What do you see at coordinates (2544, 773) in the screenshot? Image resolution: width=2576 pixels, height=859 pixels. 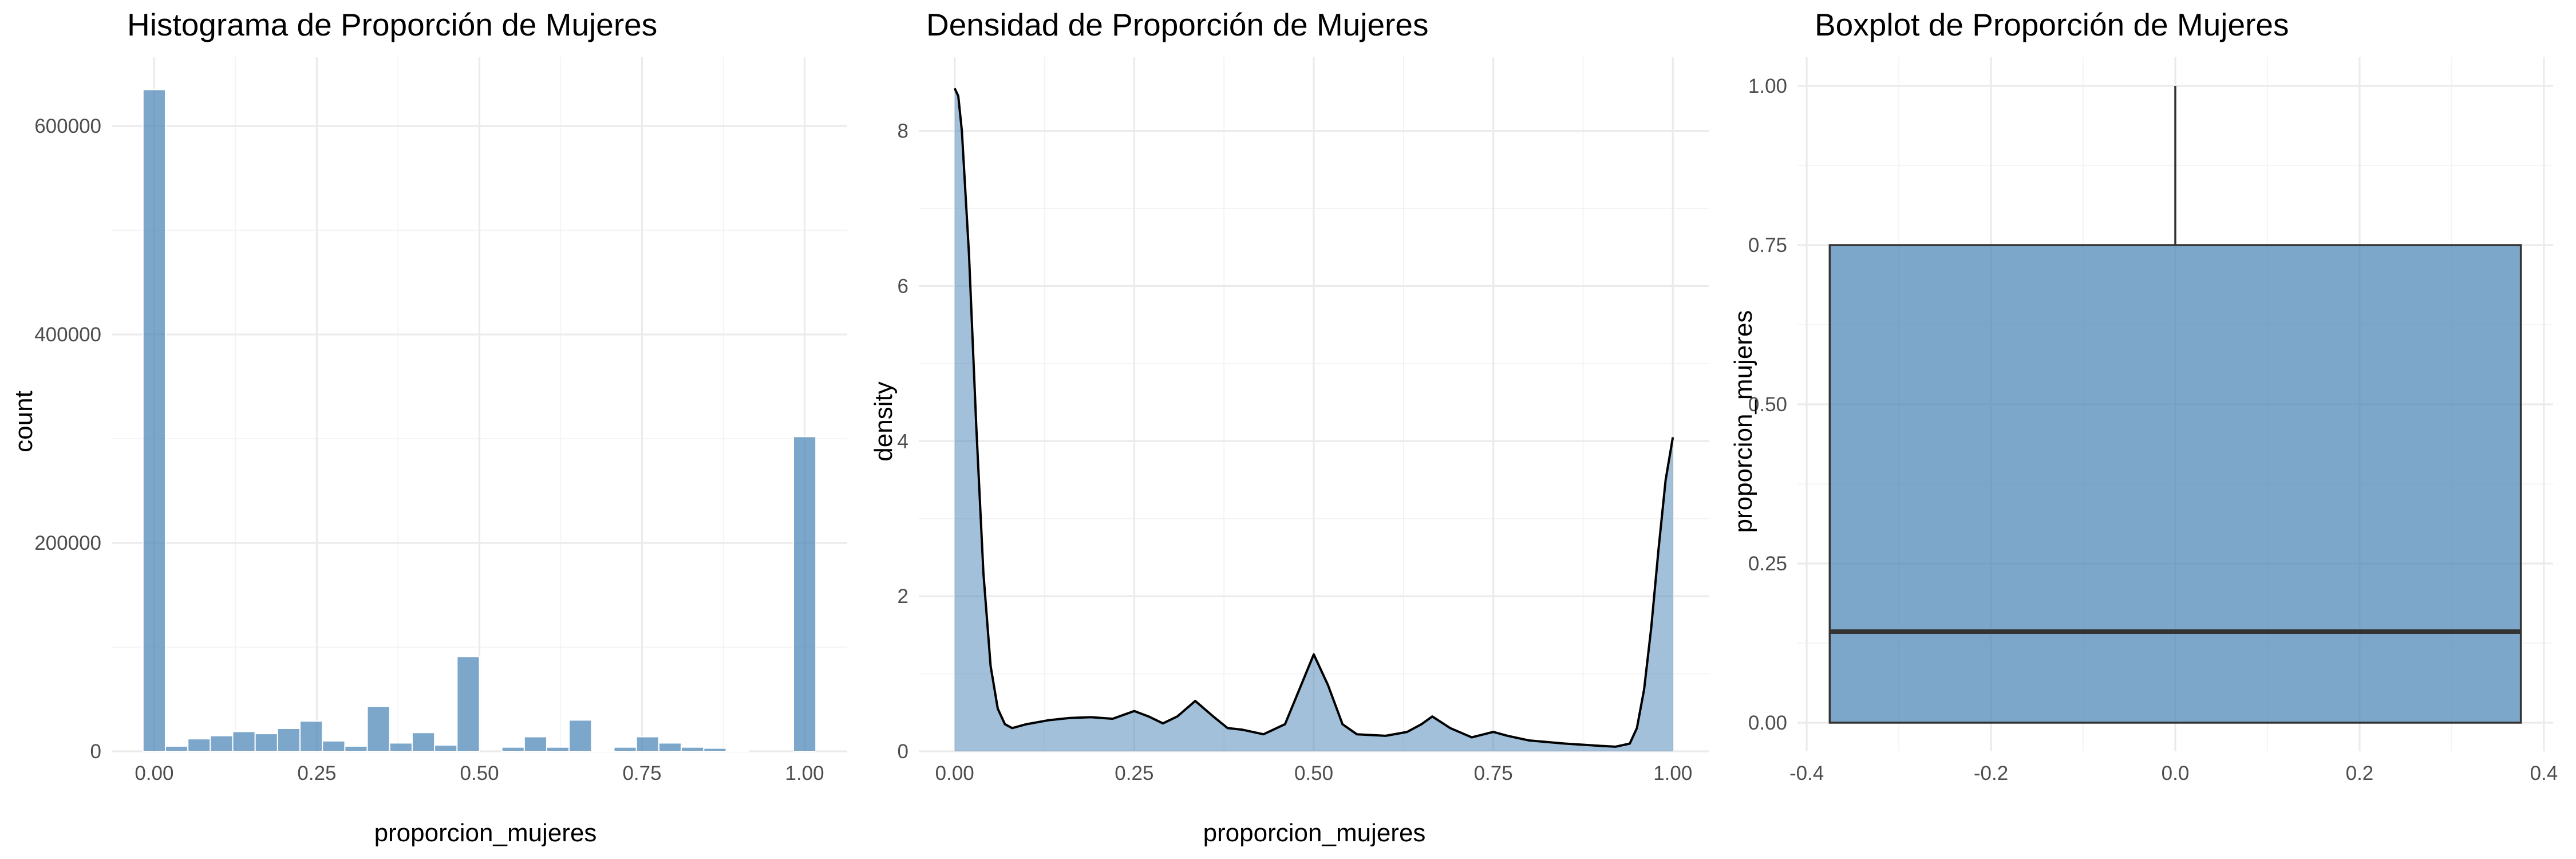 I see `x-tick-label: 0.4` at bounding box center [2544, 773].